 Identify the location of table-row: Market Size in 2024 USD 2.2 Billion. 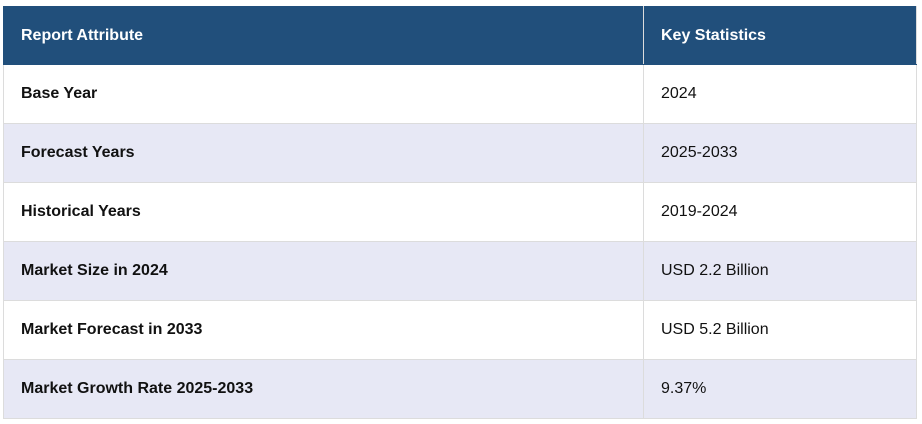
(460, 271).